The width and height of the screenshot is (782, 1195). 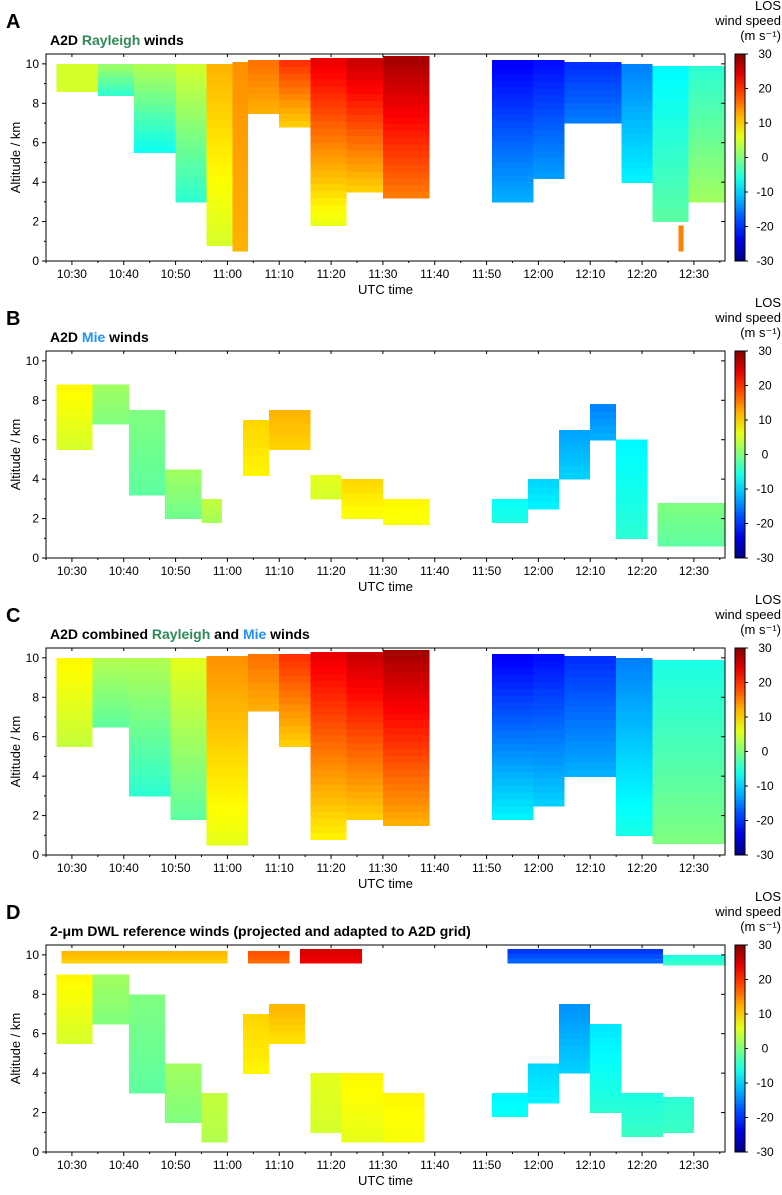 What do you see at coordinates (760, 629) in the screenshot?
I see `colorbar-label: (m s⁻¹)` at bounding box center [760, 629].